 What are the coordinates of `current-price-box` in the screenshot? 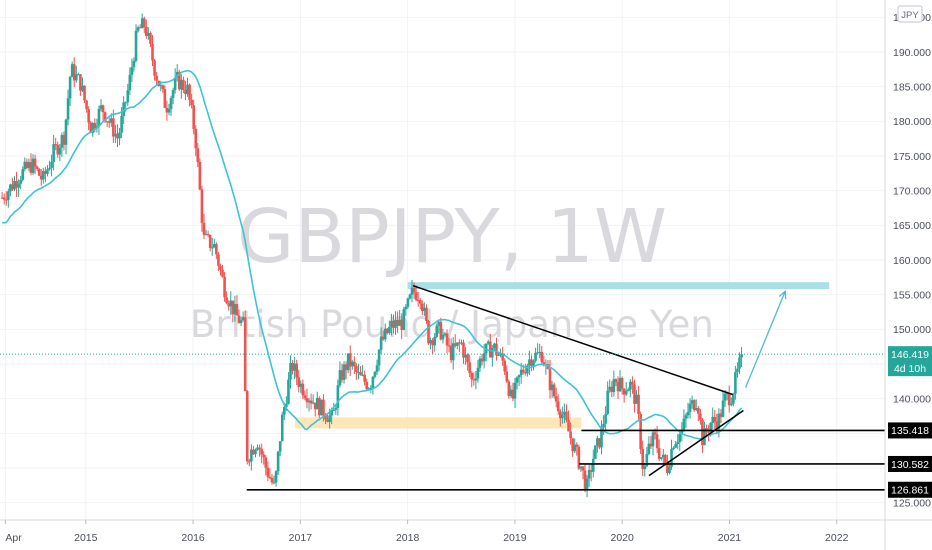 It's located at (910, 361).